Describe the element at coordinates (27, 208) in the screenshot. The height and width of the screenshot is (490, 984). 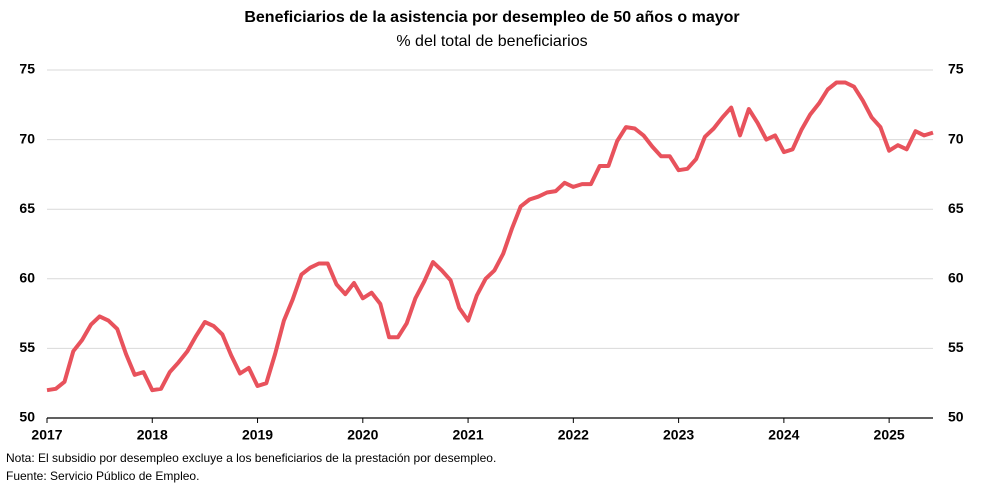
I see `y-tick-label: 65` at that location.